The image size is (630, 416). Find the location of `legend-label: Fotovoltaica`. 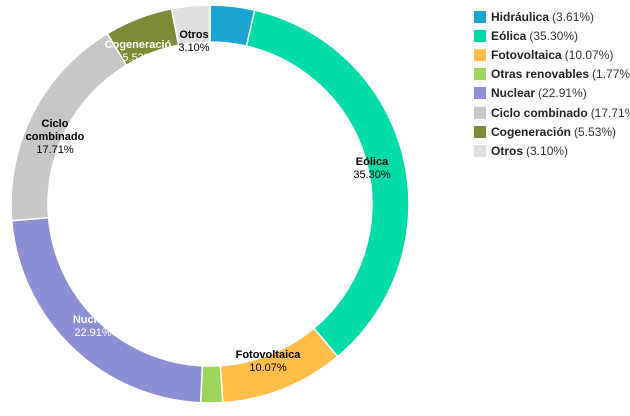

legend-label: Fotovoltaica is located at coordinates (526, 54).